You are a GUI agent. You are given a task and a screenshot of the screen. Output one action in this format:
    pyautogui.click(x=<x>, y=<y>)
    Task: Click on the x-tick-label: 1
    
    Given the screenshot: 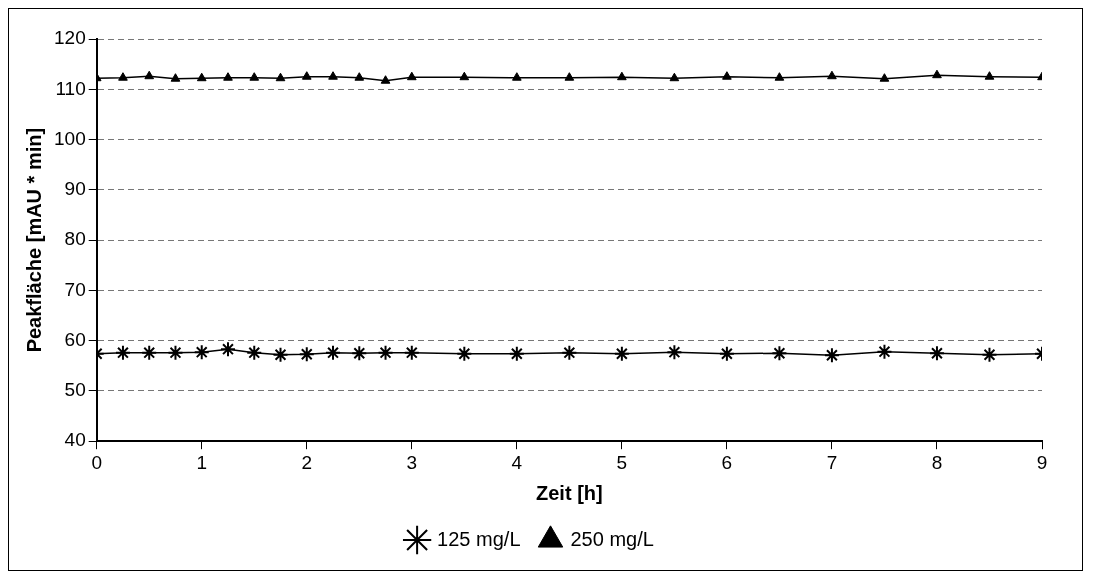 What is the action you would take?
    pyautogui.click(x=202, y=462)
    